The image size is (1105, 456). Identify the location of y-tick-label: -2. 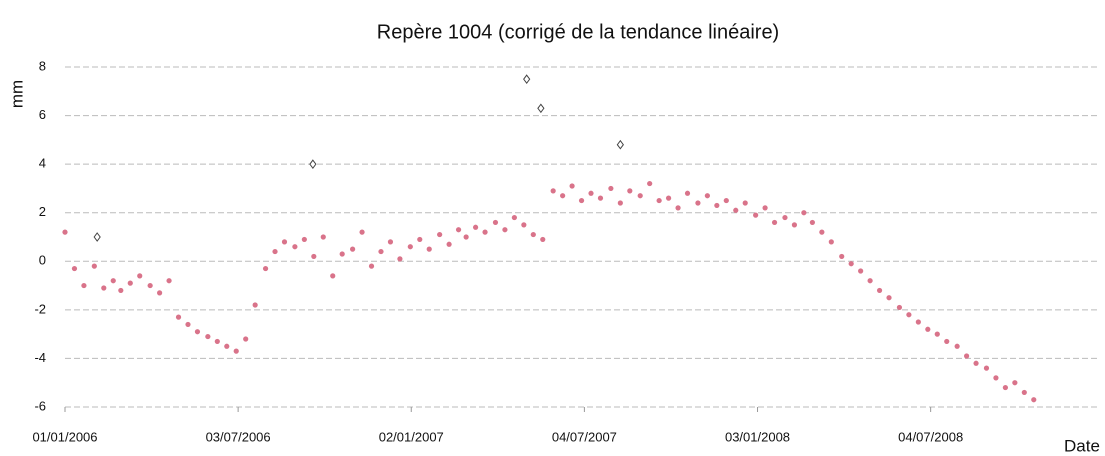
(40, 308).